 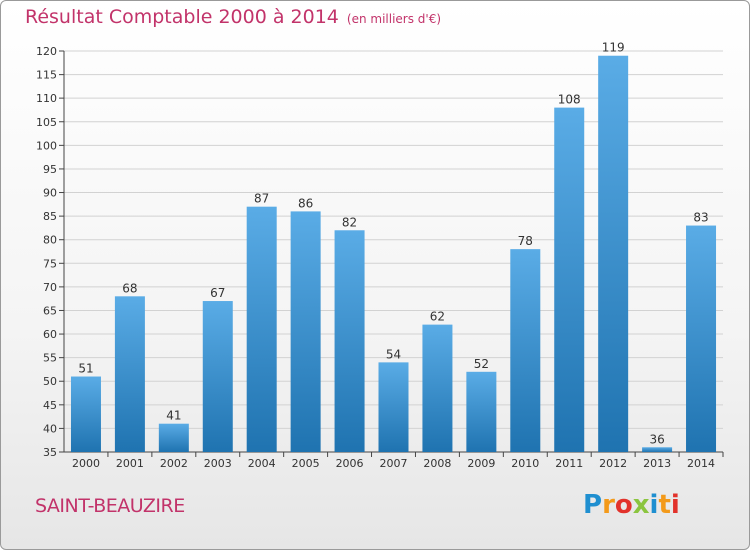 What do you see at coordinates (46, 51) in the screenshot?
I see `y-tick-label: 120` at bounding box center [46, 51].